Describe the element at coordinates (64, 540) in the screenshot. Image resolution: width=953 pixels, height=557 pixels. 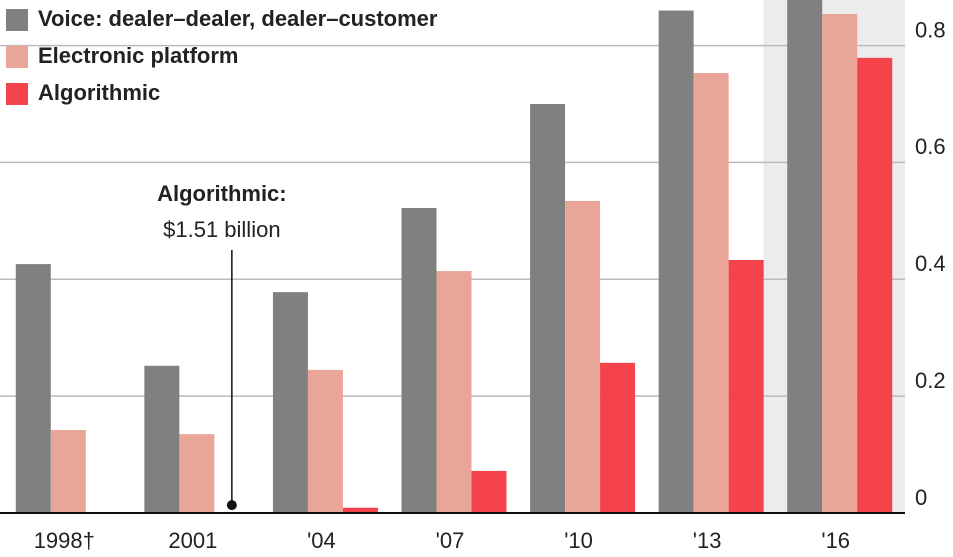
I see `x-tick-label: 1998†` at that location.